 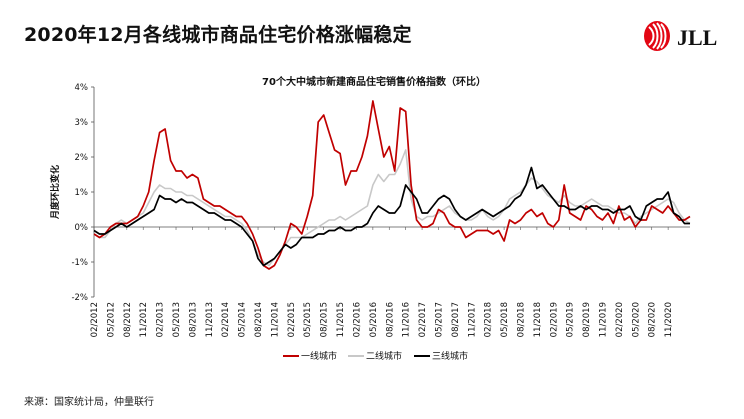 What do you see at coordinates (177, 319) in the screenshot?
I see `x-tick-label: 05/2013` at bounding box center [177, 319].